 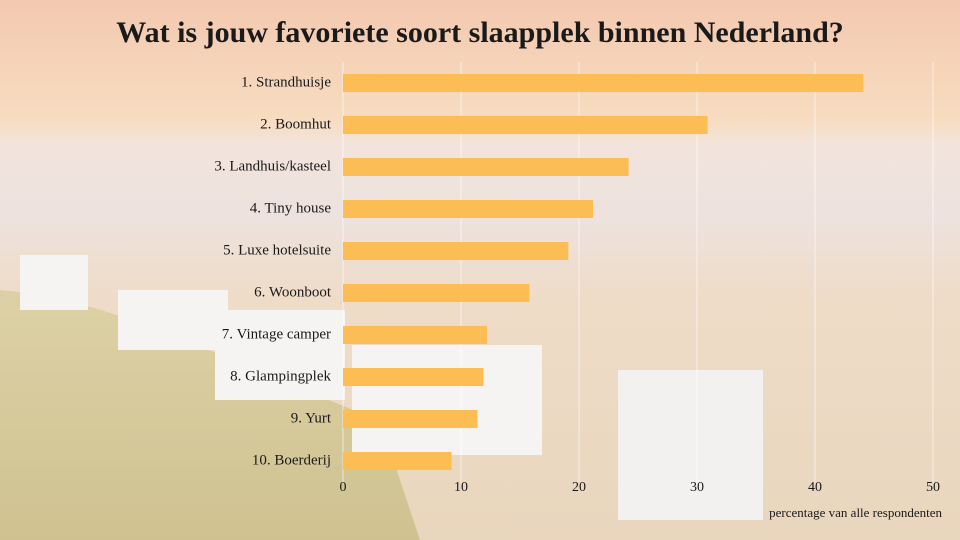 What do you see at coordinates (815, 487) in the screenshot?
I see `x-tick-label: 40` at bounding box center [815, 487].